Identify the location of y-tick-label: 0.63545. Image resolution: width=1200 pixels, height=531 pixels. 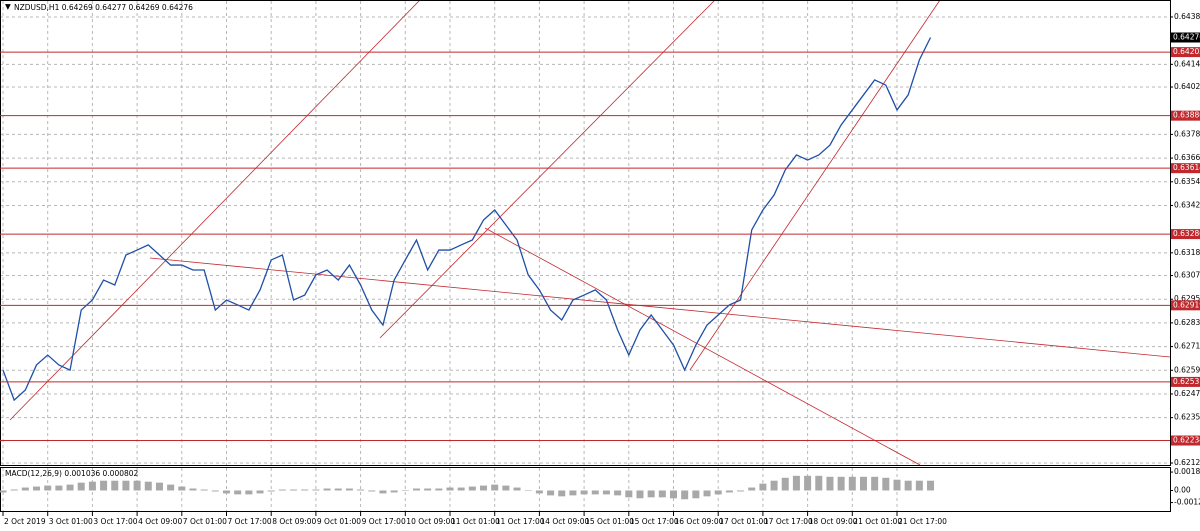
(1187, 181).